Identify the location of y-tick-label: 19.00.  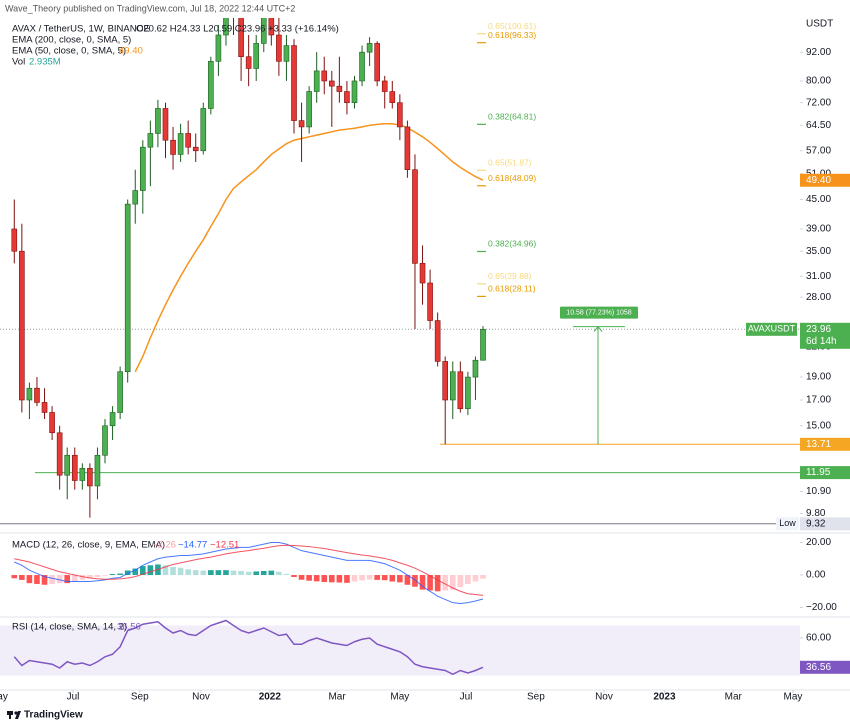
(818, 377).